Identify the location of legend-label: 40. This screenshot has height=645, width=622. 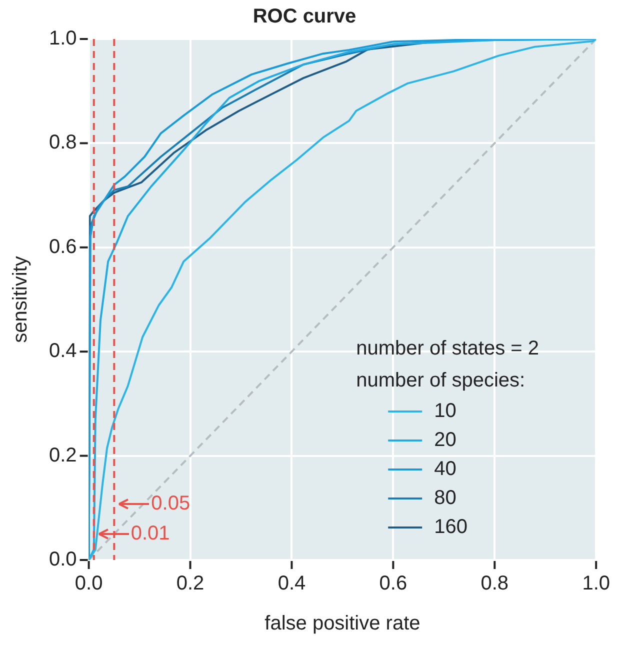
(445, 469).